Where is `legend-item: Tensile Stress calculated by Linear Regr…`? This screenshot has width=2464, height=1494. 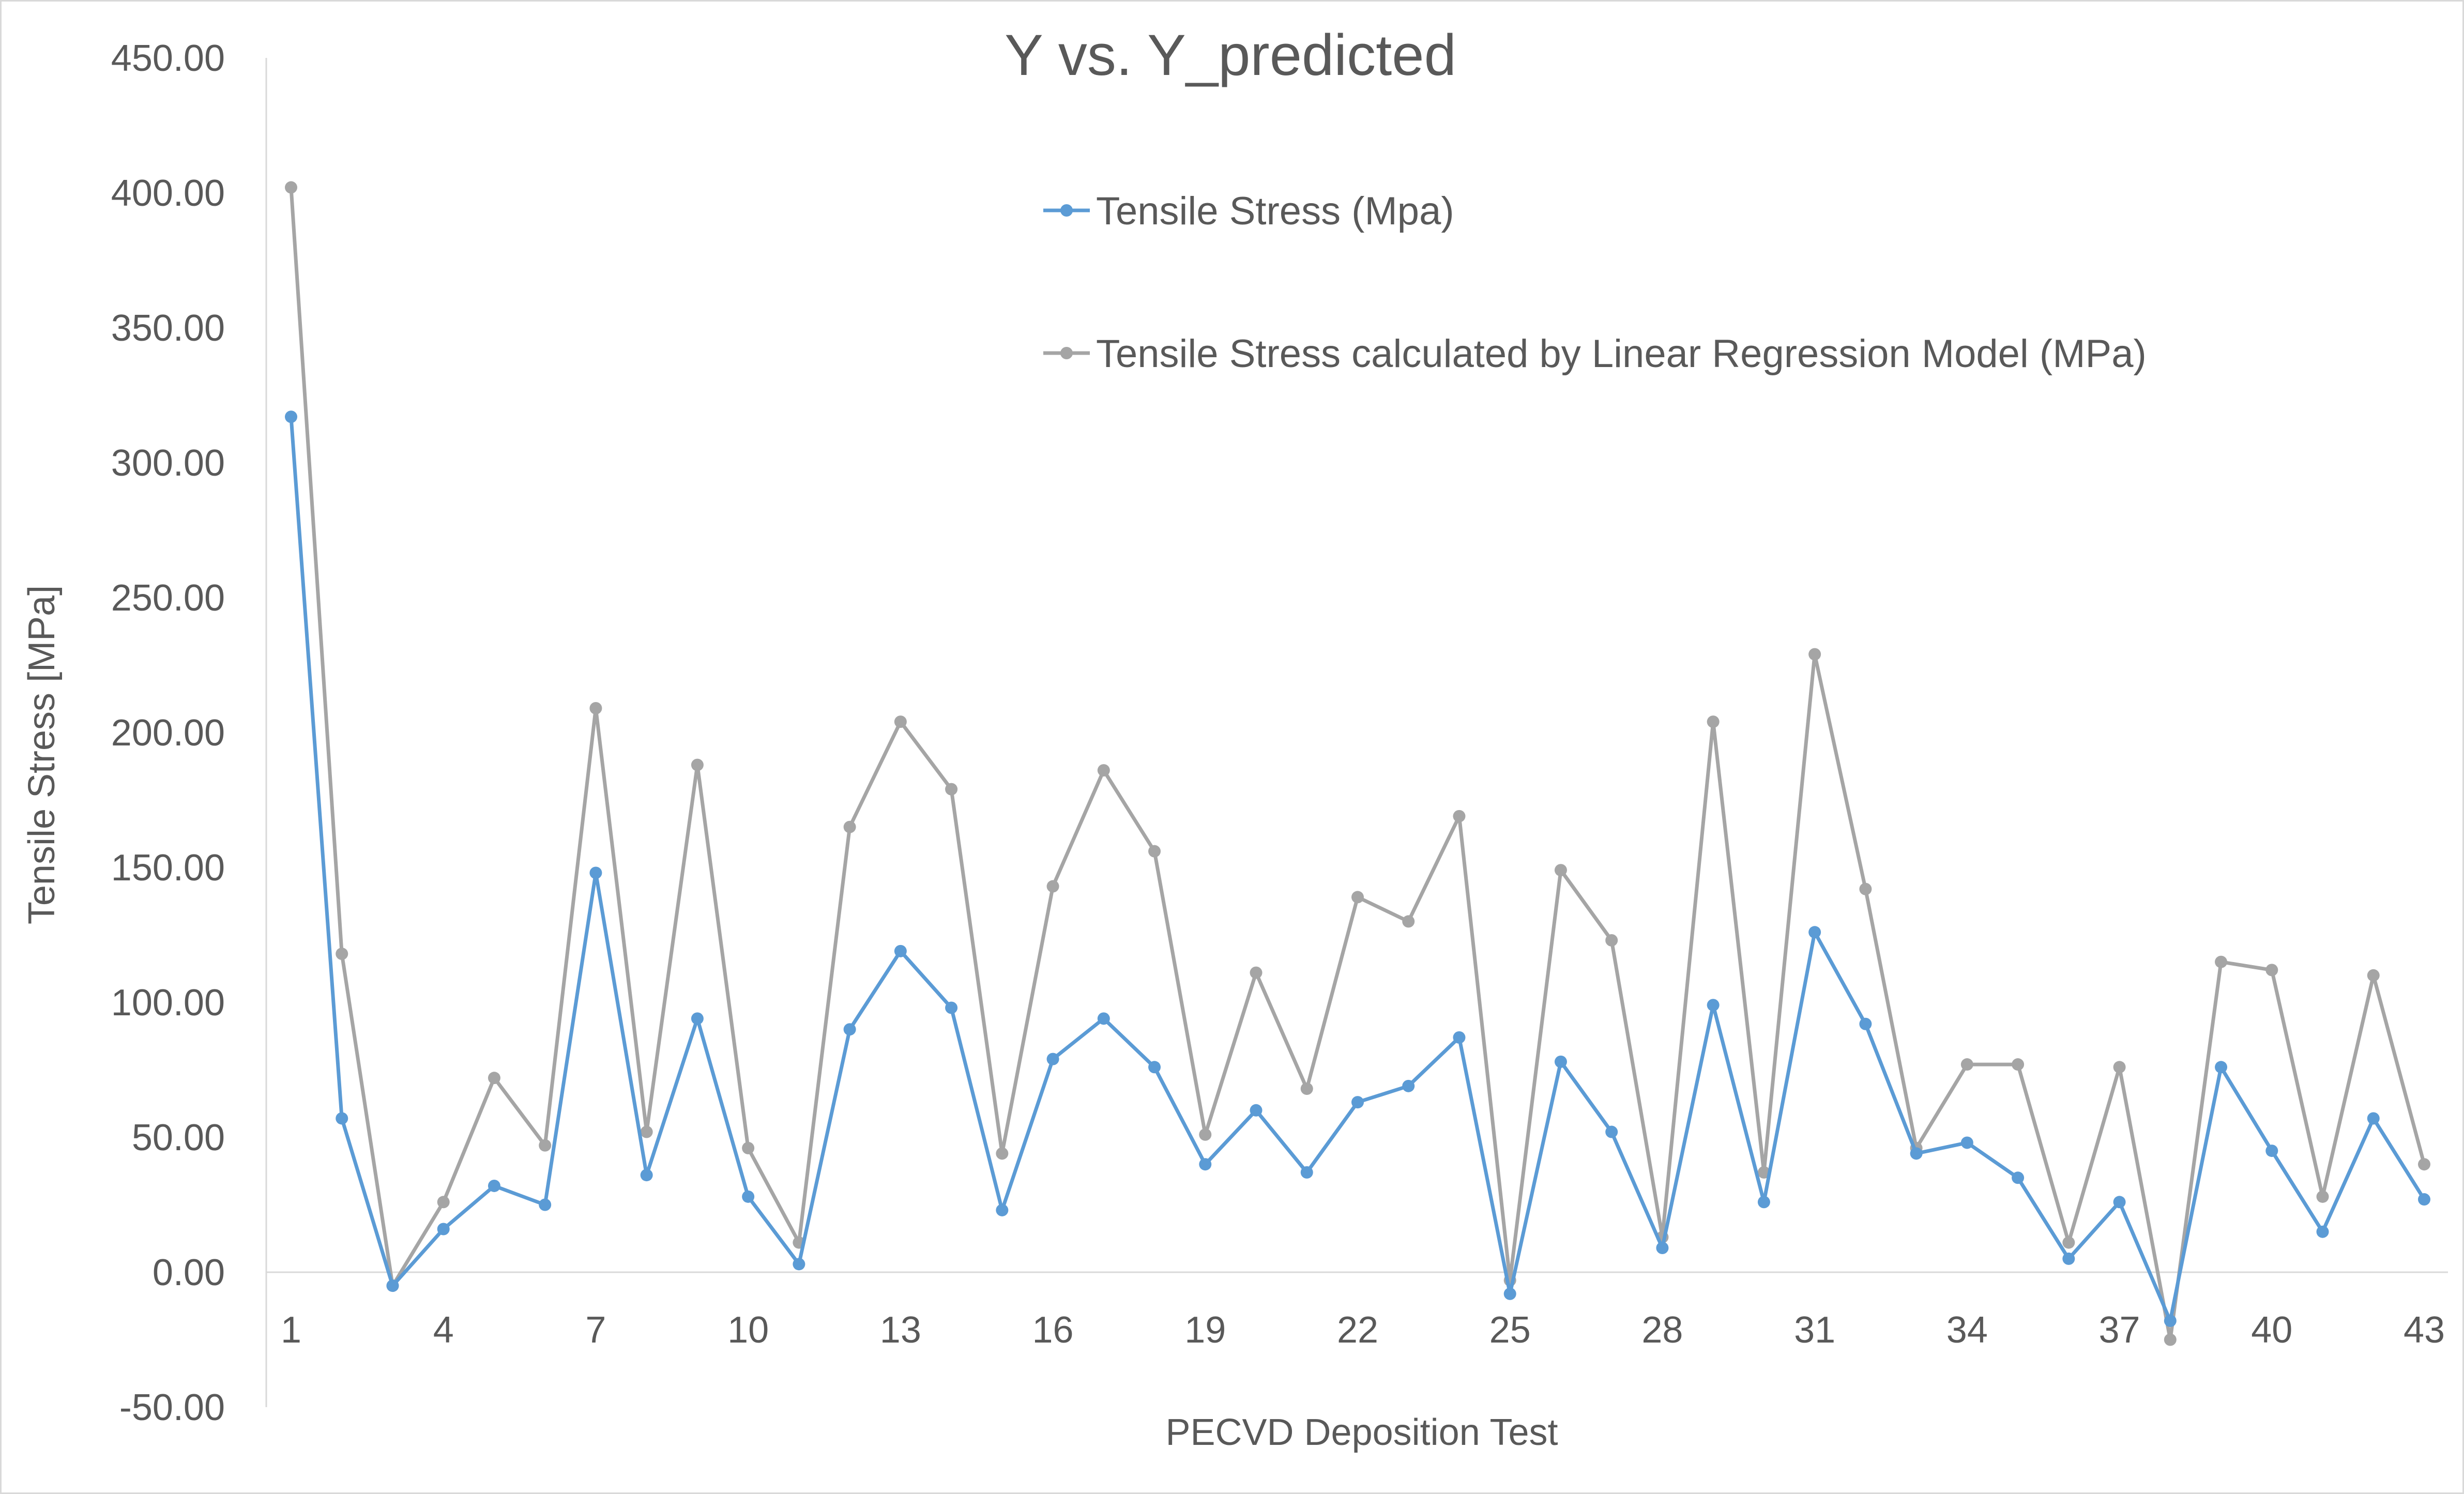 legend-item: Tensile Stress calculated by Linear Regr… is located at coordinates (1595, 354).